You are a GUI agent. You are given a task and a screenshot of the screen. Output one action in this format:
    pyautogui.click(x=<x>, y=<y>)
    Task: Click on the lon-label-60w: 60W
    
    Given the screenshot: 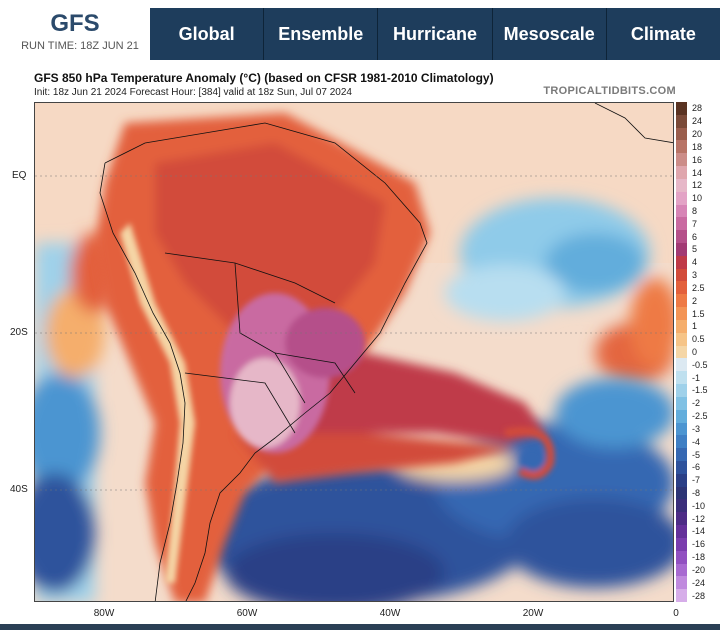 What is the action you would take?
    pyautogui.click(x=247, y=613)
    